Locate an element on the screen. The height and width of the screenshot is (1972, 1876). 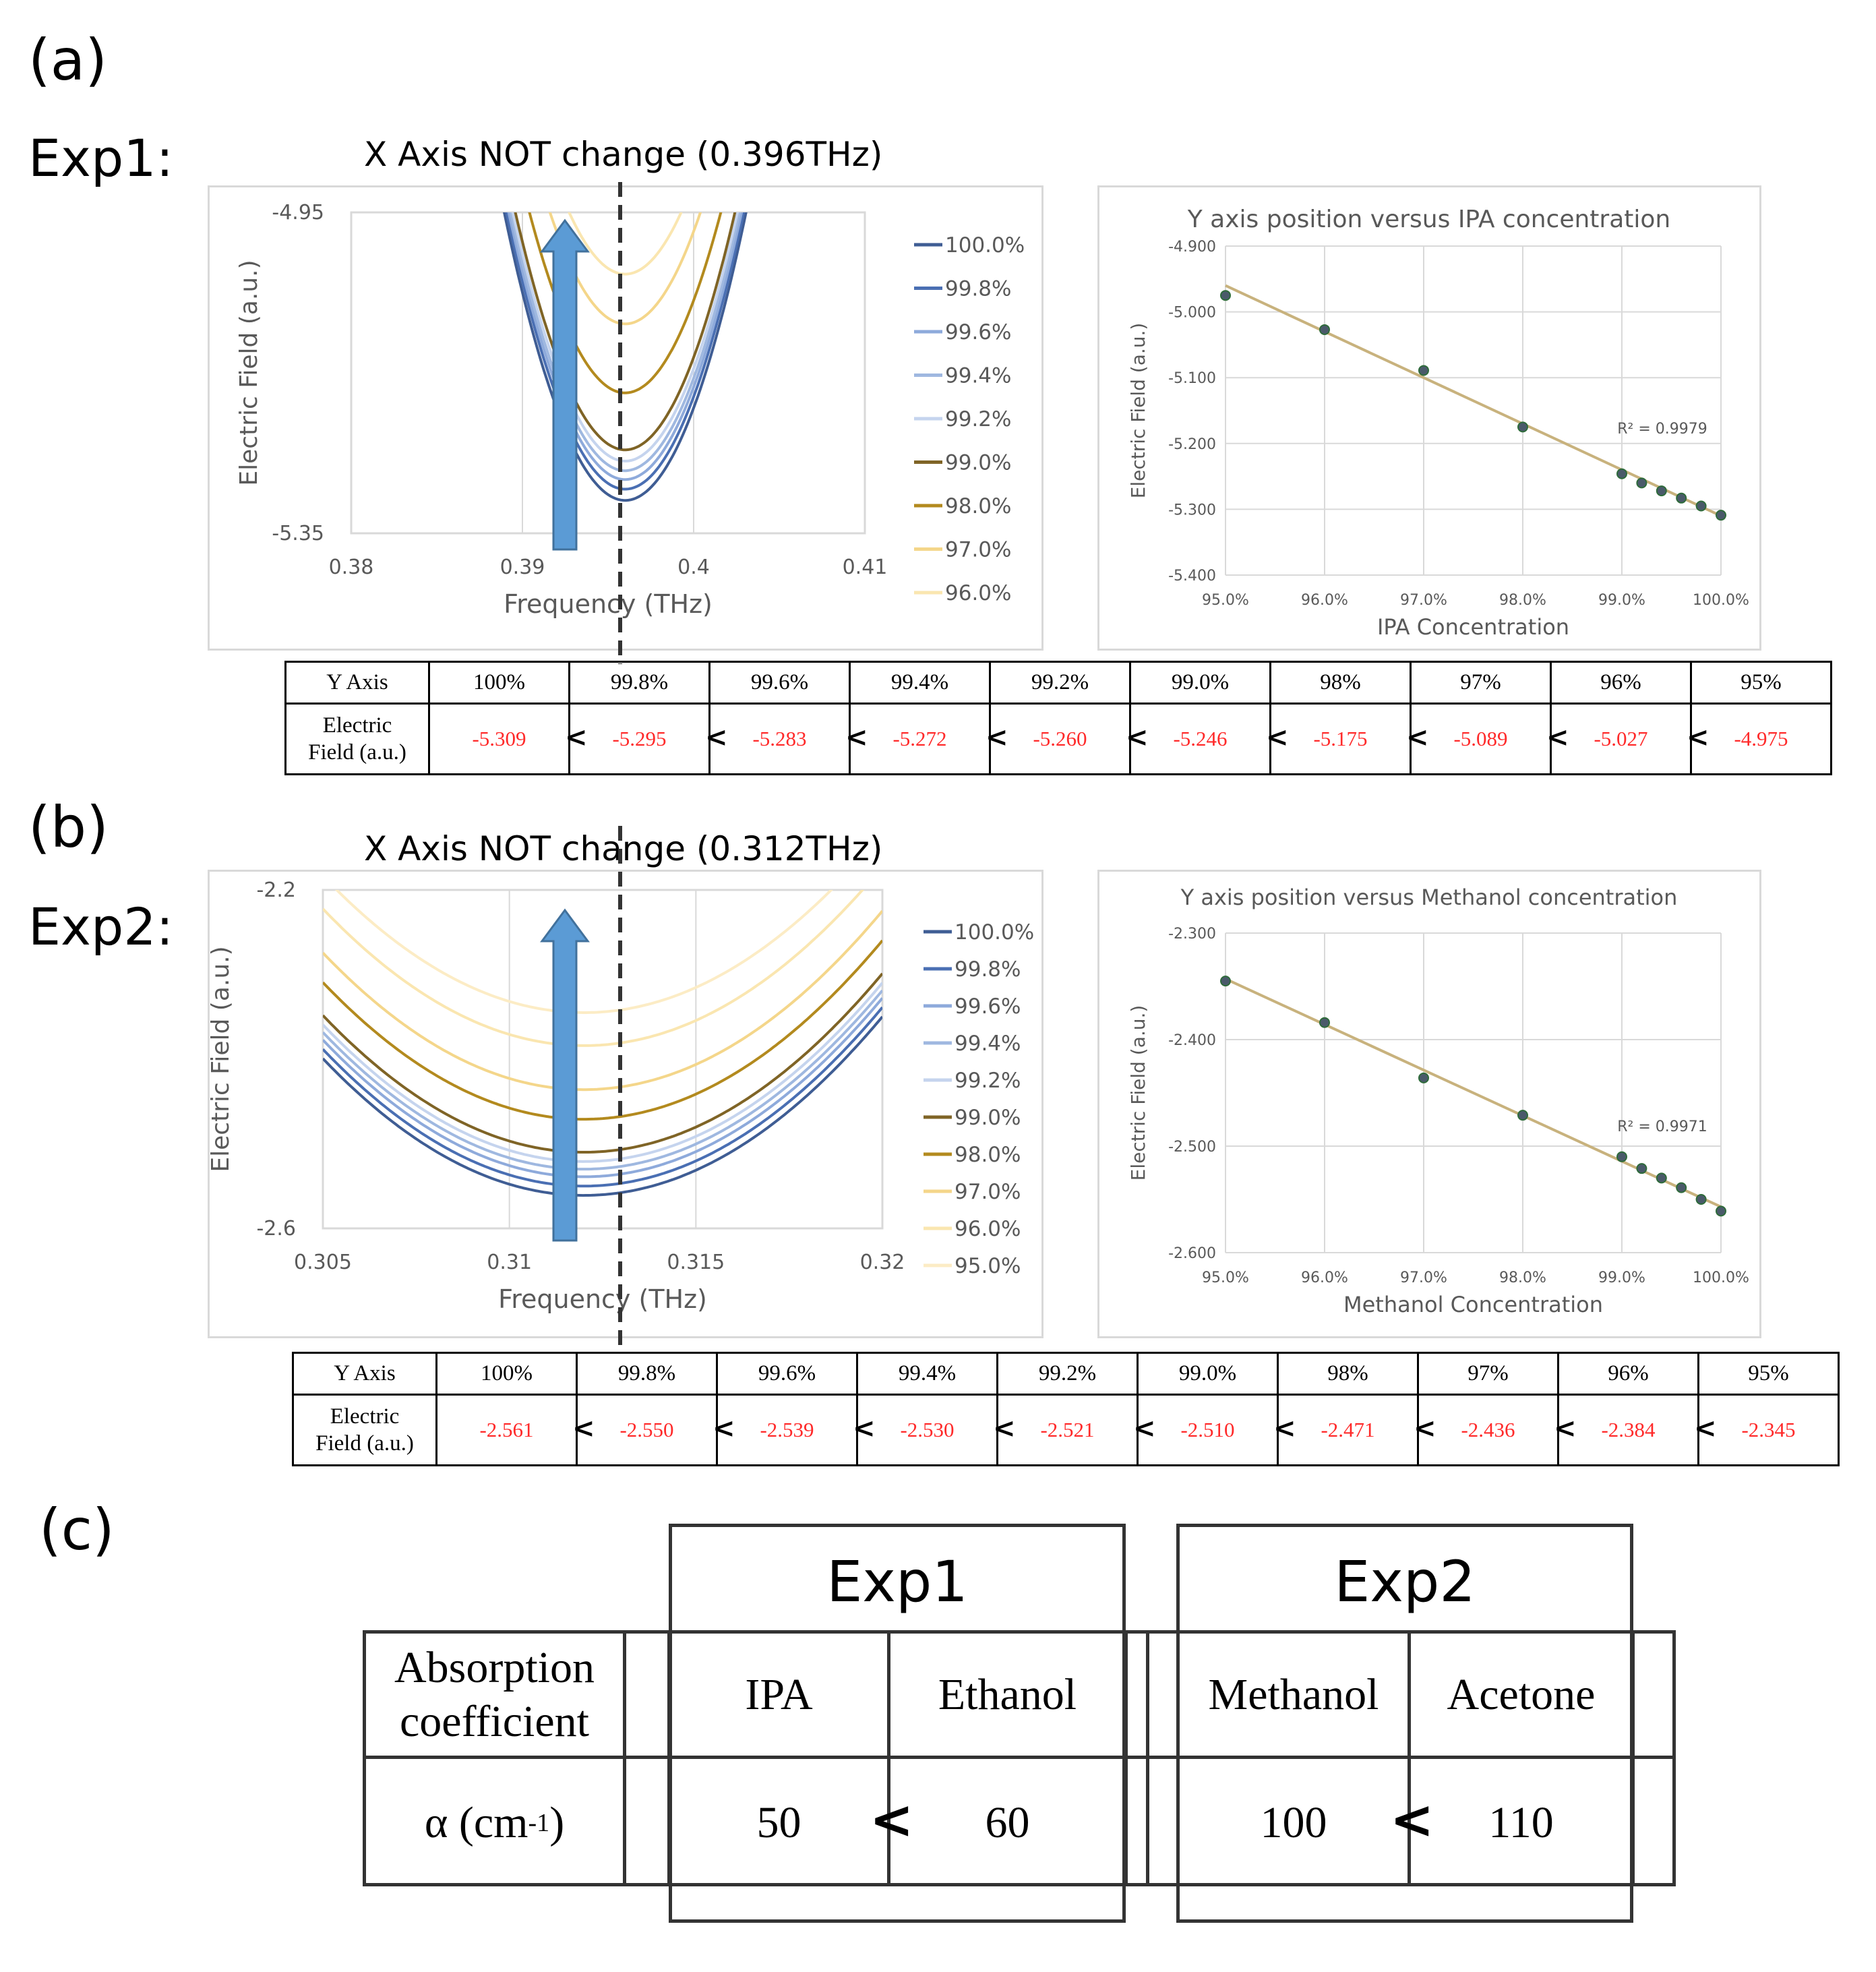
absorption-row-header-text: Absorption coefficient is located at coordinates (495, 1695).